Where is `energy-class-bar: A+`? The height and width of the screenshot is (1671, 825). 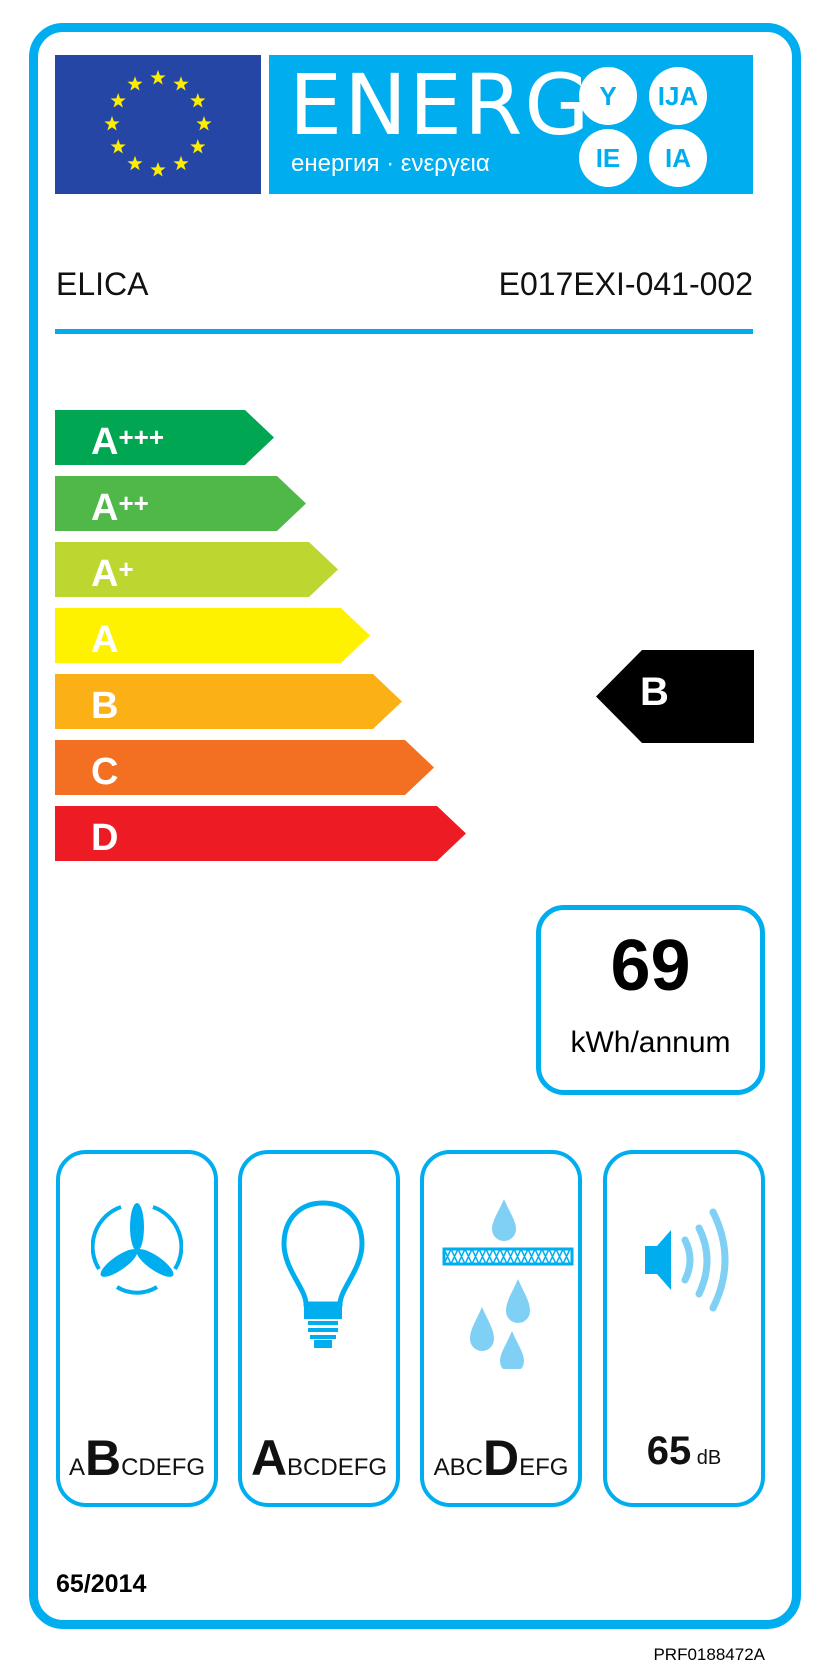
energy-class-bar: A+ is located at coordinates (196, 569).